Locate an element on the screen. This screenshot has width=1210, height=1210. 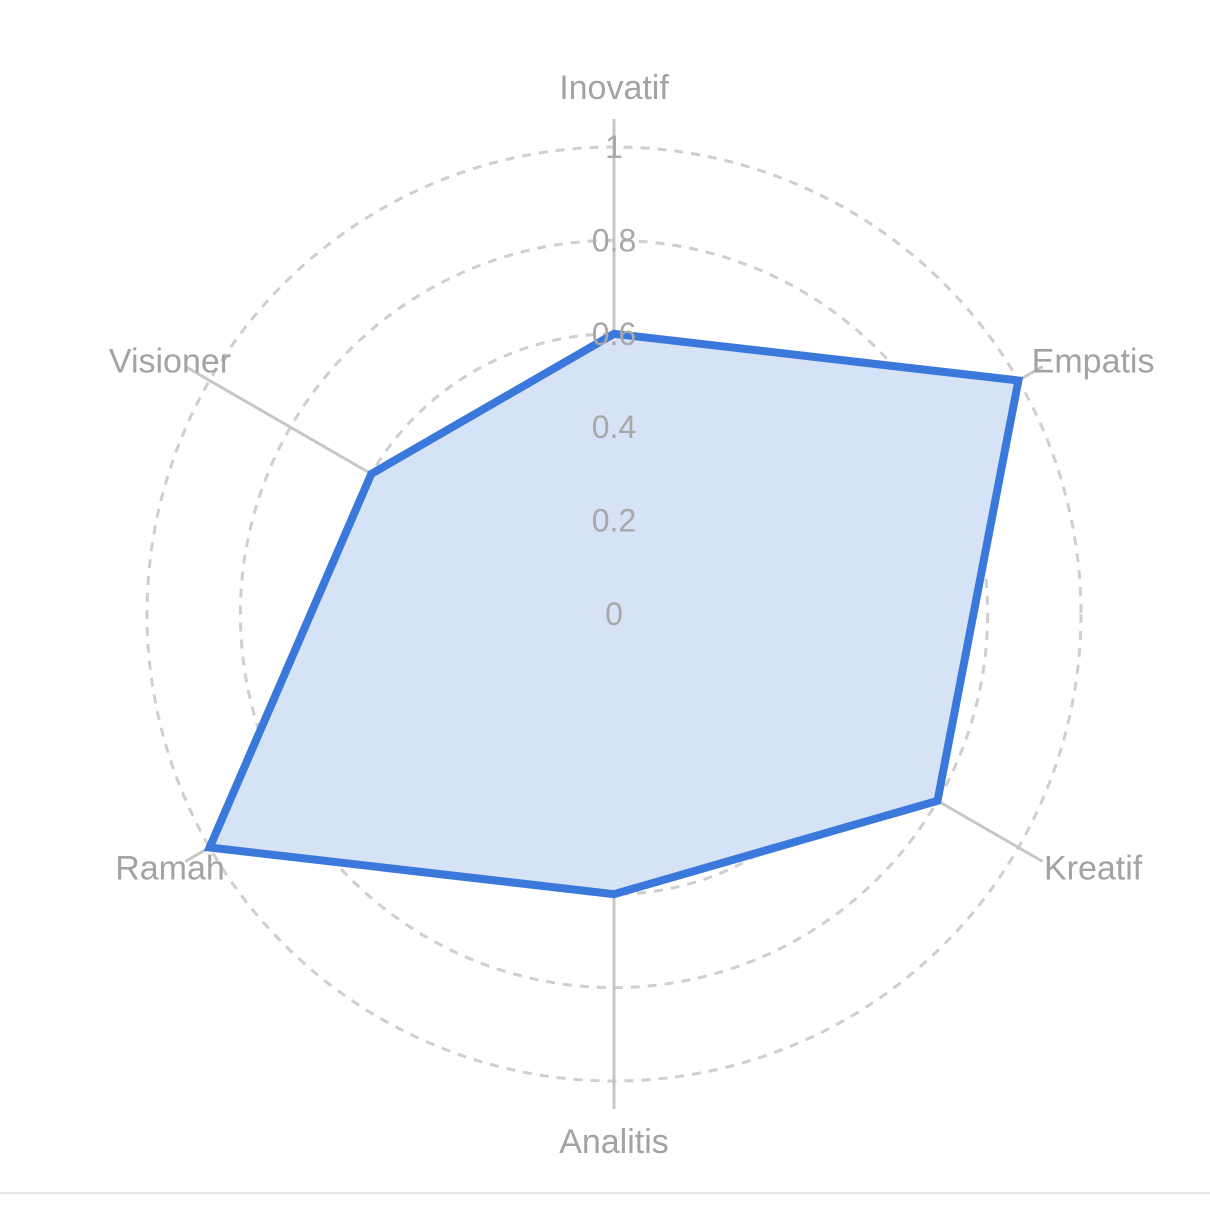
axis-label-kreatif: Kreatif is located at coordinates (1093, 869).